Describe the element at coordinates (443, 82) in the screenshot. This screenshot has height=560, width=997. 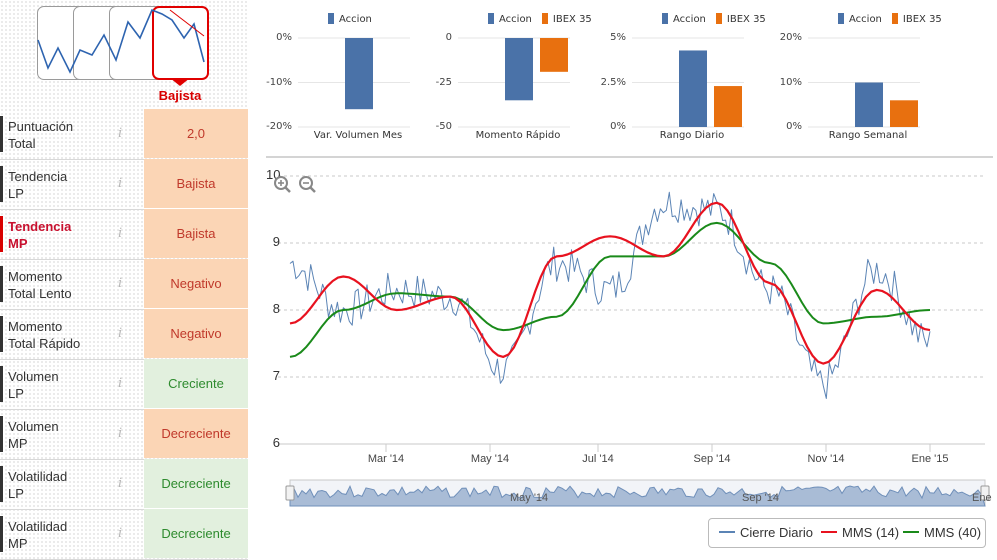
I see `mini-axis-tick: -25` at that location.